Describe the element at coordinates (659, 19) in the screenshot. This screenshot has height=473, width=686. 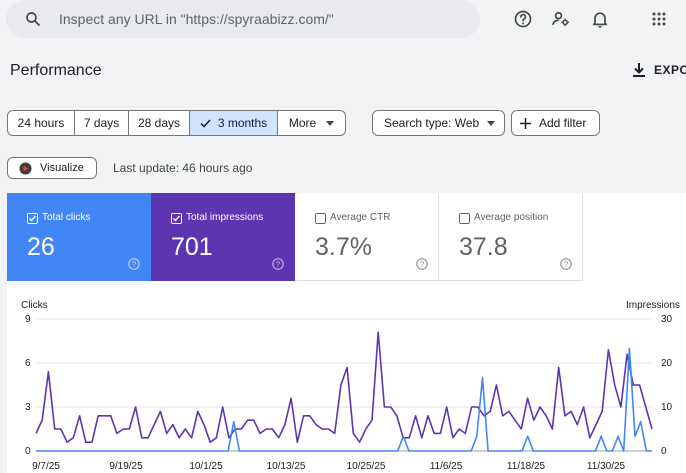
I see `apps-grid-icon` at that location.